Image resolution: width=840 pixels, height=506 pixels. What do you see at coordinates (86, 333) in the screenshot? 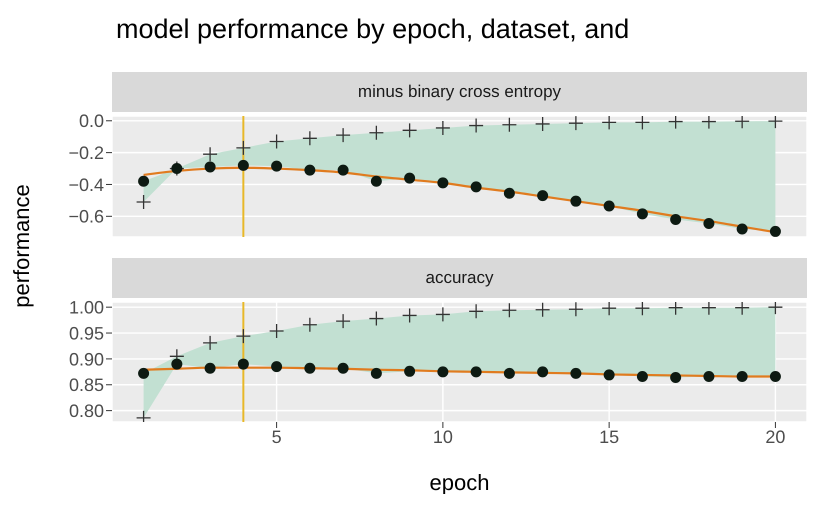
I see `y-tick-label: 0.95` at bounding box center [86, 333].